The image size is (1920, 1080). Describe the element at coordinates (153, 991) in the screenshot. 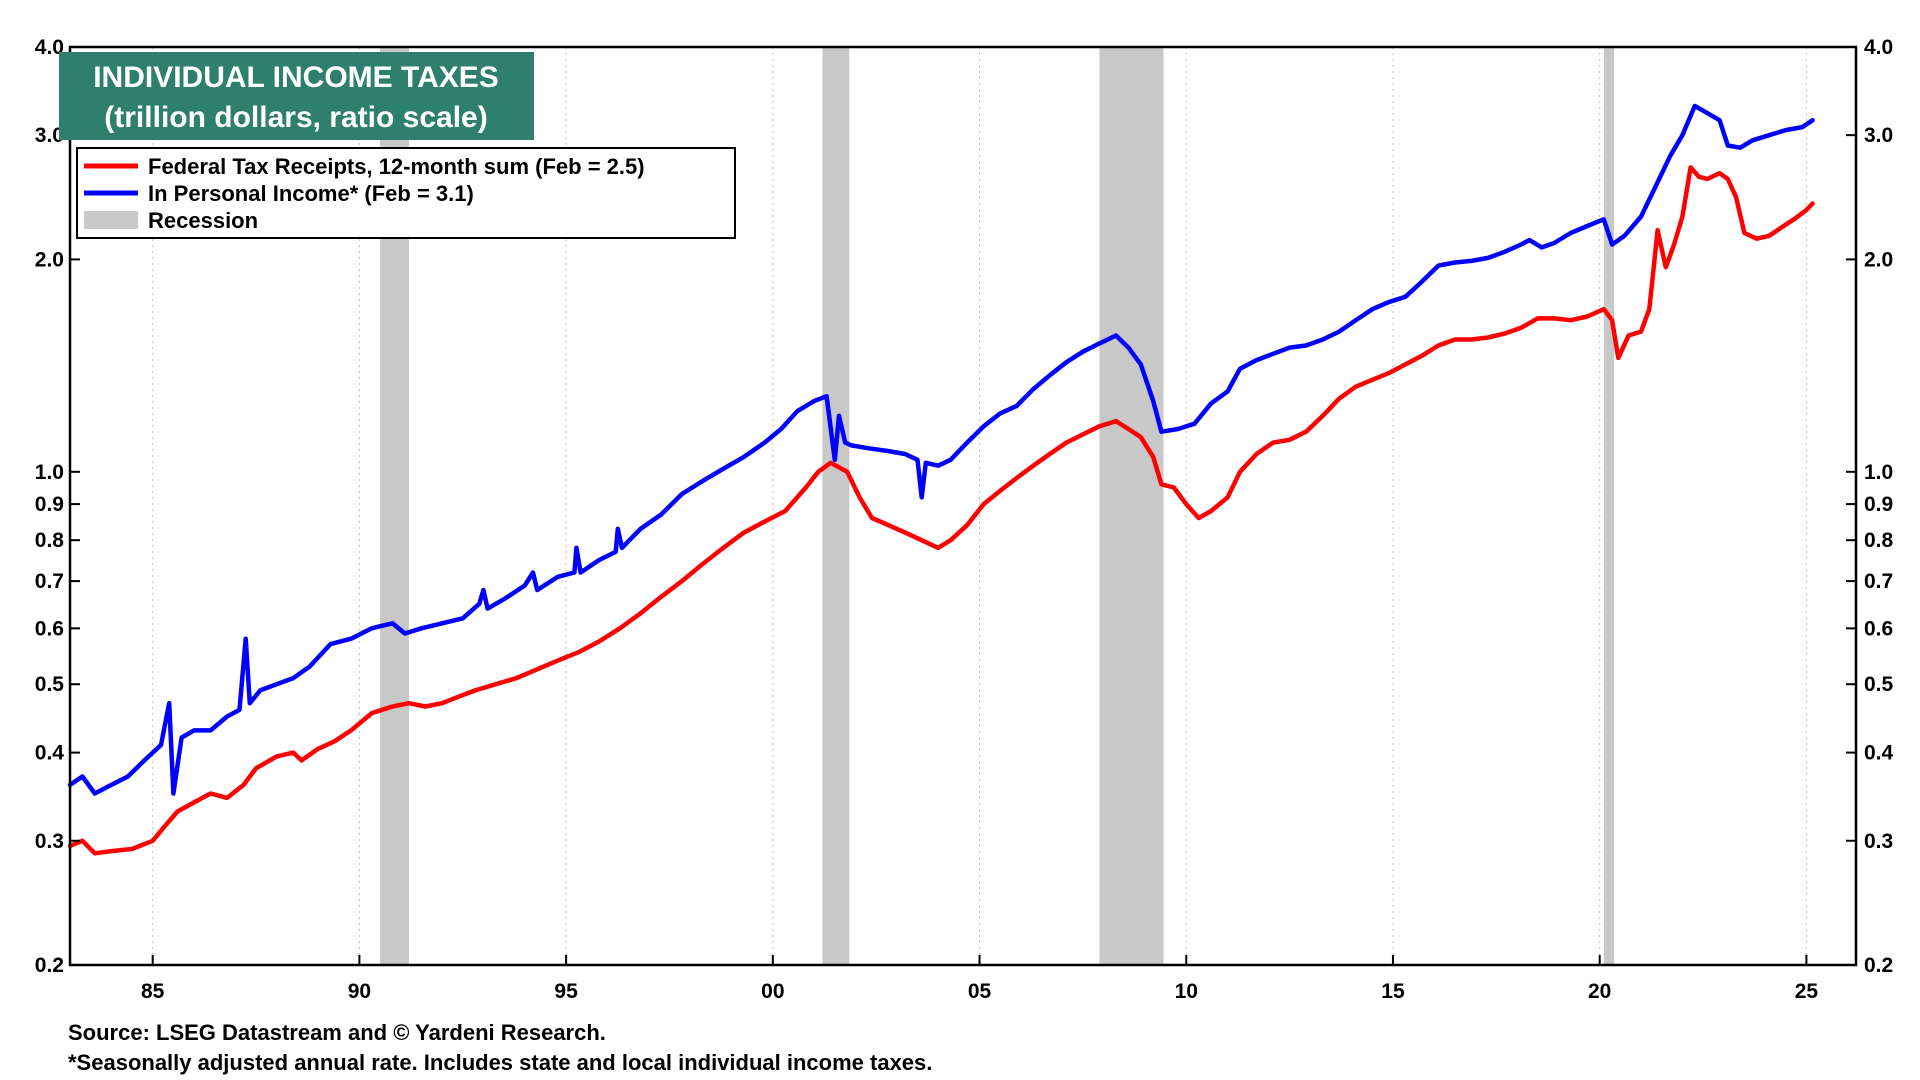

I see `x-tick-label-85: 85` at that location.